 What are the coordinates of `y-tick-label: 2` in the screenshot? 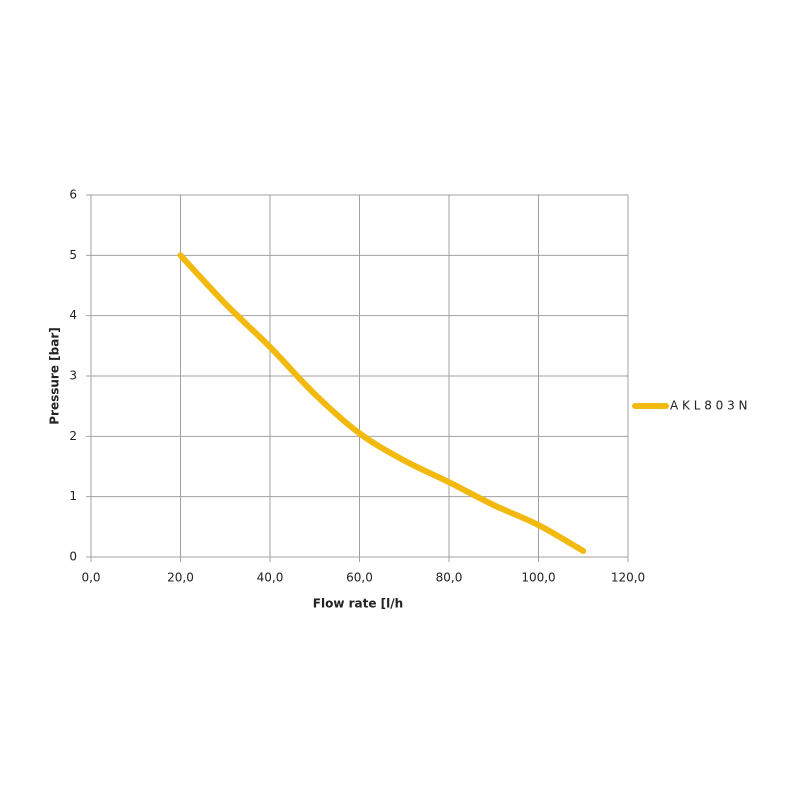 It's located at (73, 436).